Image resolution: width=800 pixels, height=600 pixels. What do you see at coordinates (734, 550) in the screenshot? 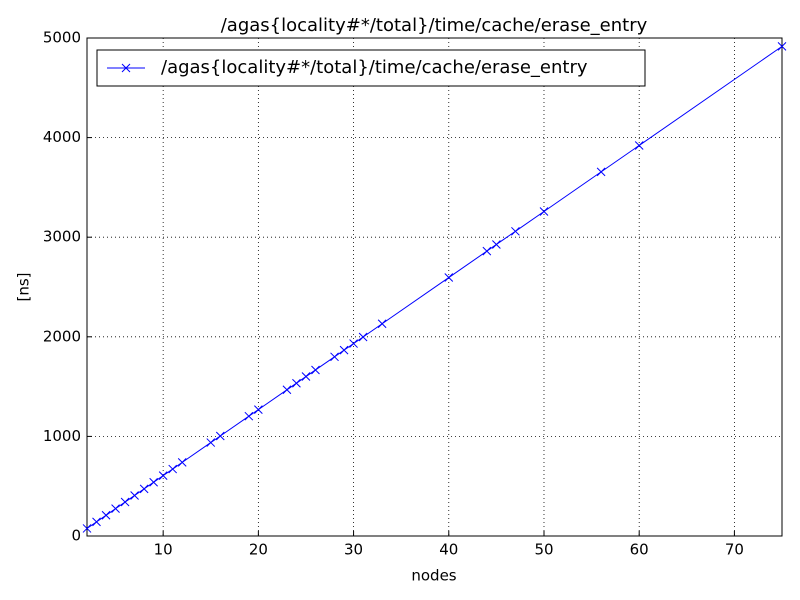
I see `x-tick-label: 70` at bounding box center [734, 550].